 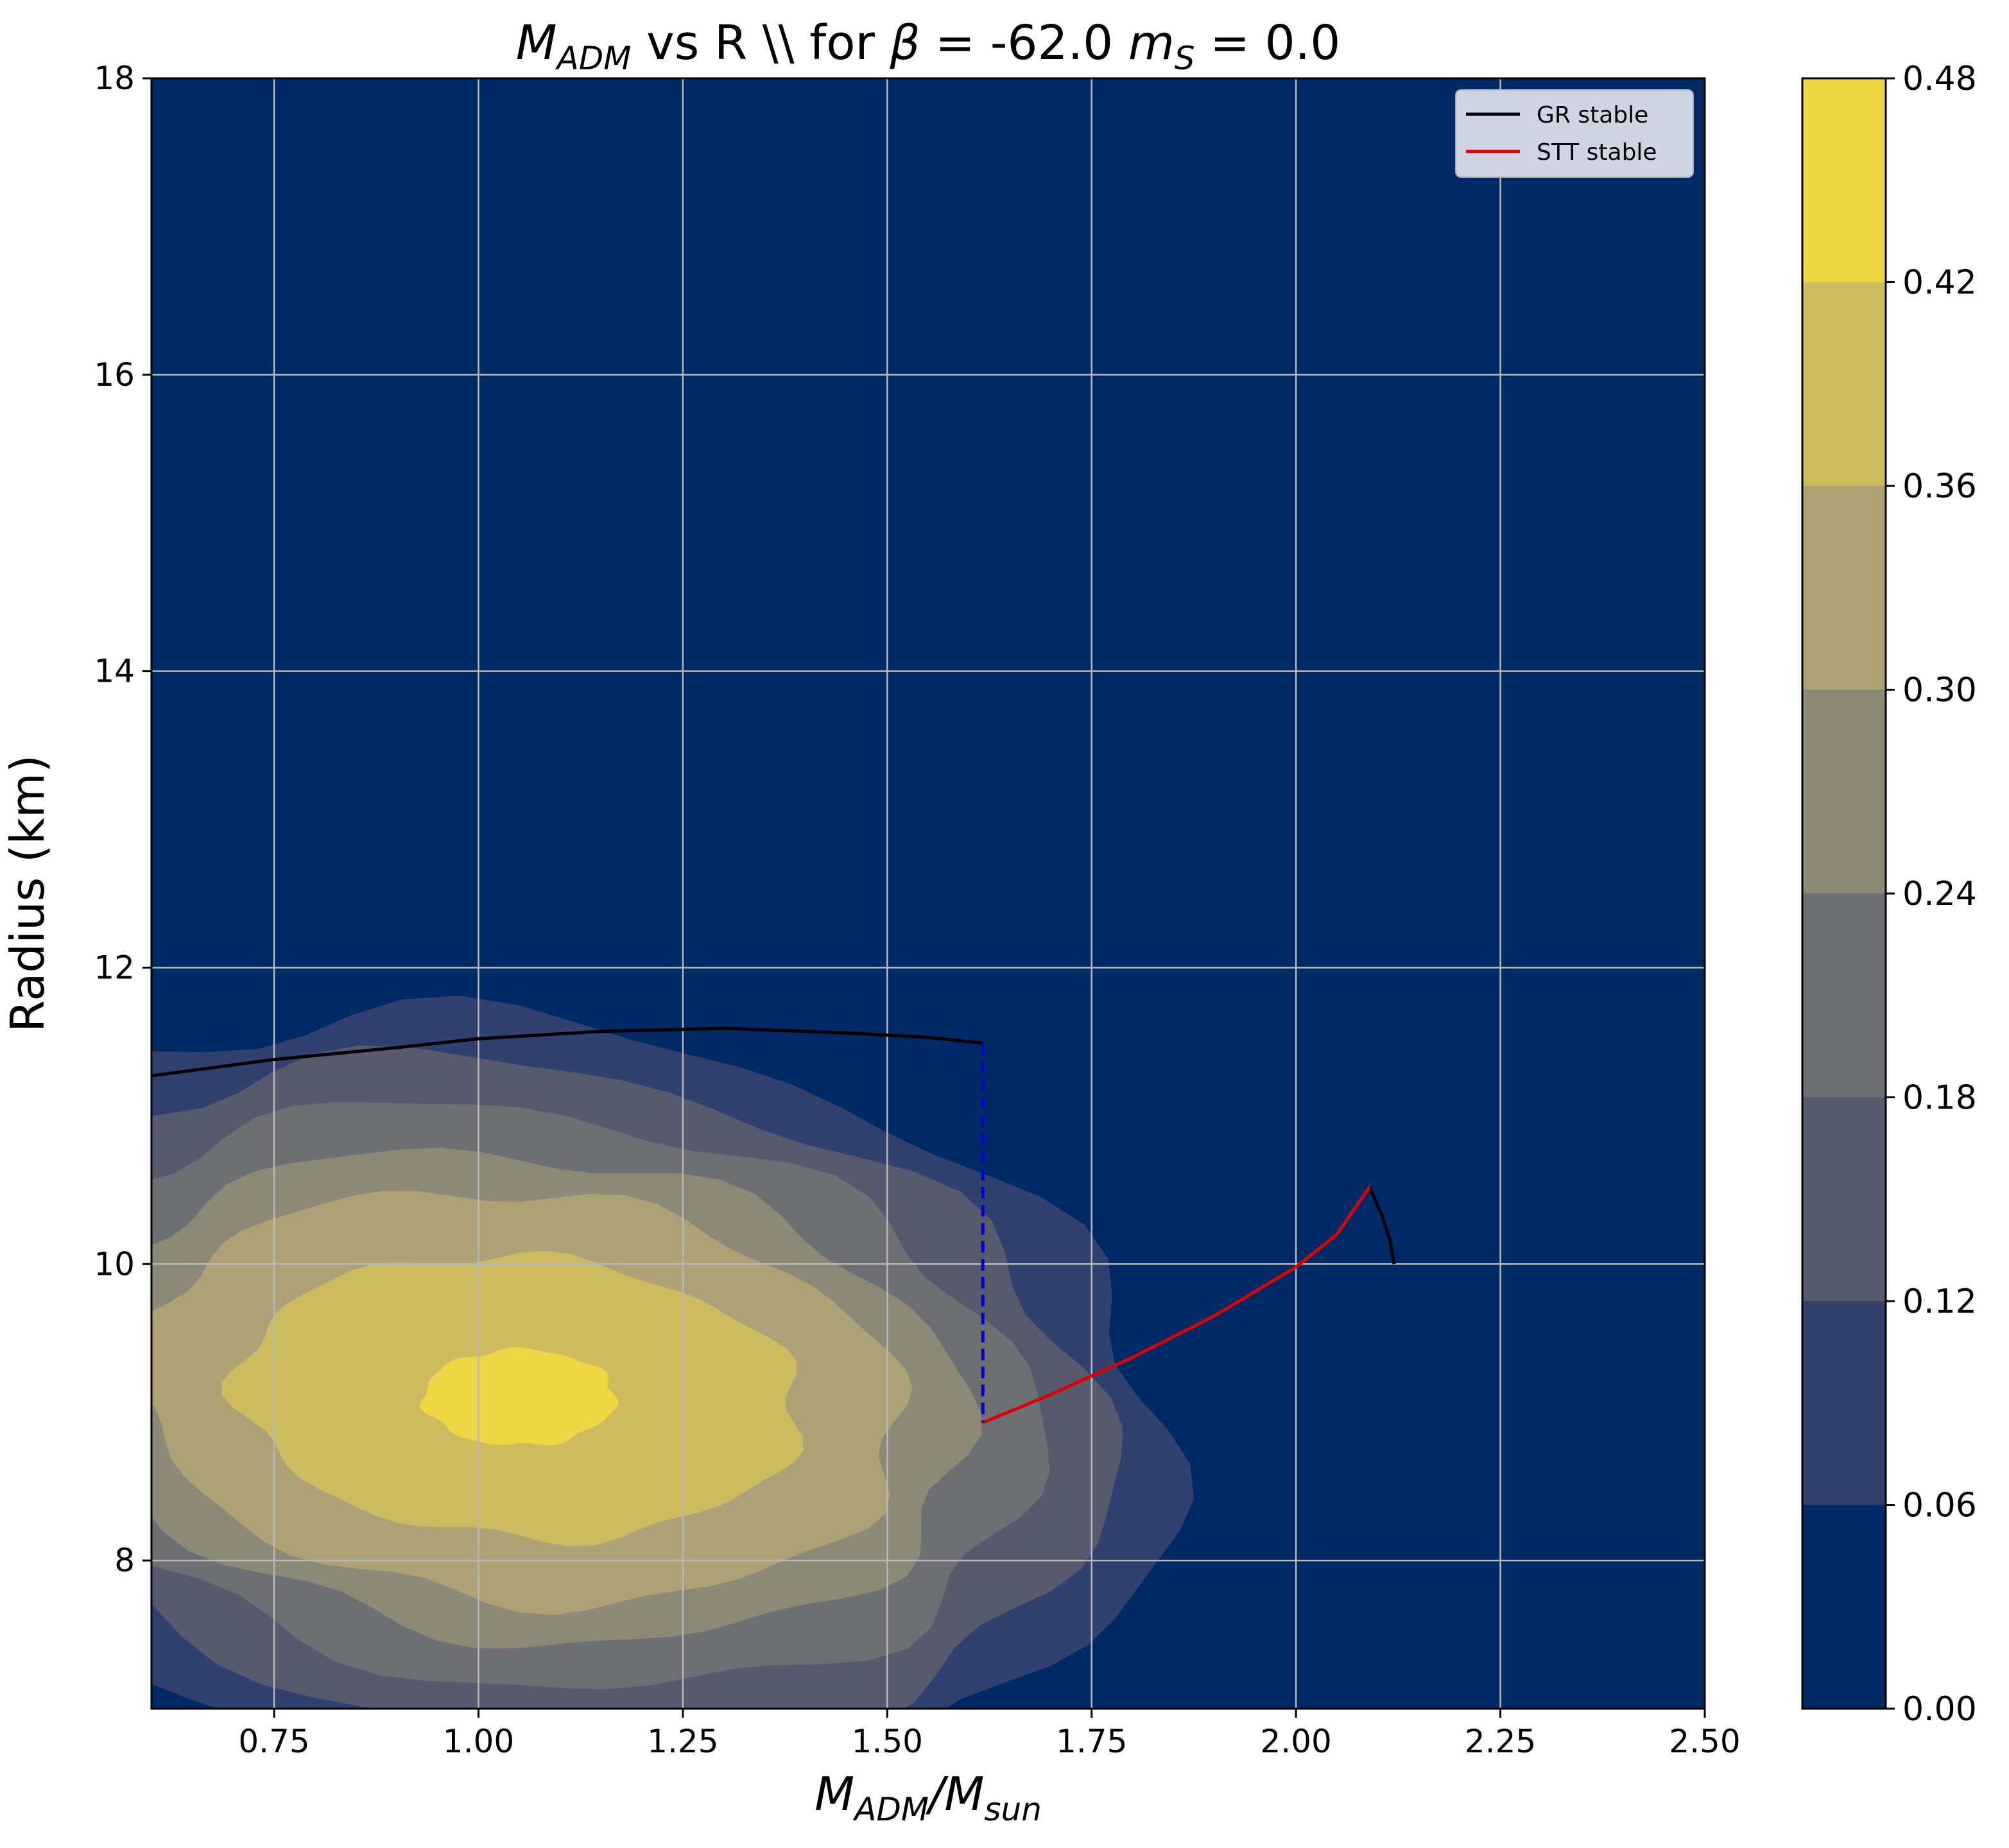 What do you see at coordinates (1091, 1741) in the screenshot?
I see `x-tick-label-4: 1.75` at bounding box center [1091, 1741].